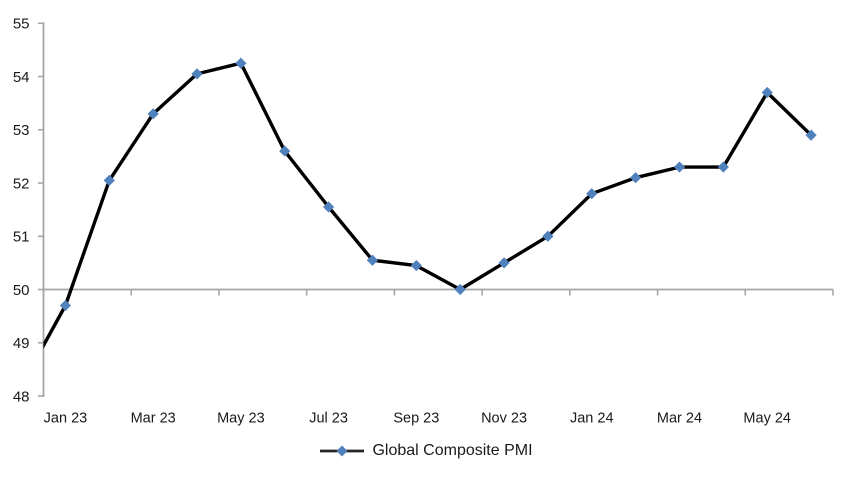 Image resolution: width=852 pixels, height=481 pixels. I want to click on y-axis: 48 49 50 51 52 53 54 55, so click(29, 210).